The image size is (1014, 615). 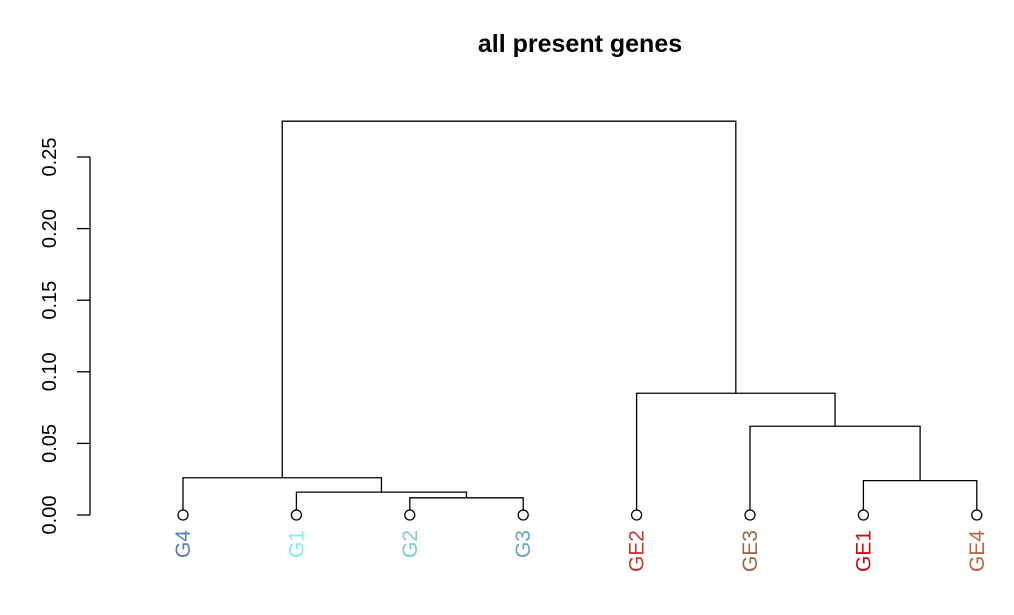 I want to click on chart-title: all present genes, so click(x=580, y=44).